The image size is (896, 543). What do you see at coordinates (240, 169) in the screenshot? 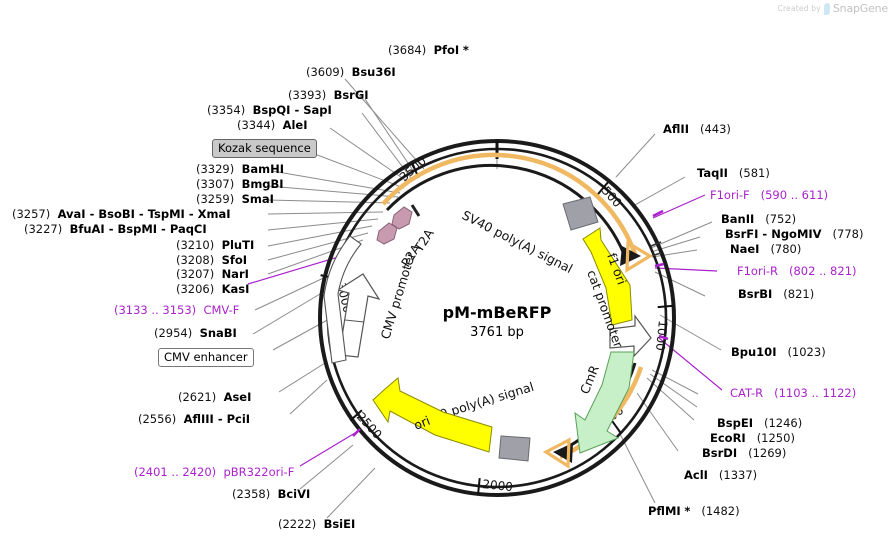
I see `site-label-bamhi: (3329) BamHI` at bounding box center [240, 169].